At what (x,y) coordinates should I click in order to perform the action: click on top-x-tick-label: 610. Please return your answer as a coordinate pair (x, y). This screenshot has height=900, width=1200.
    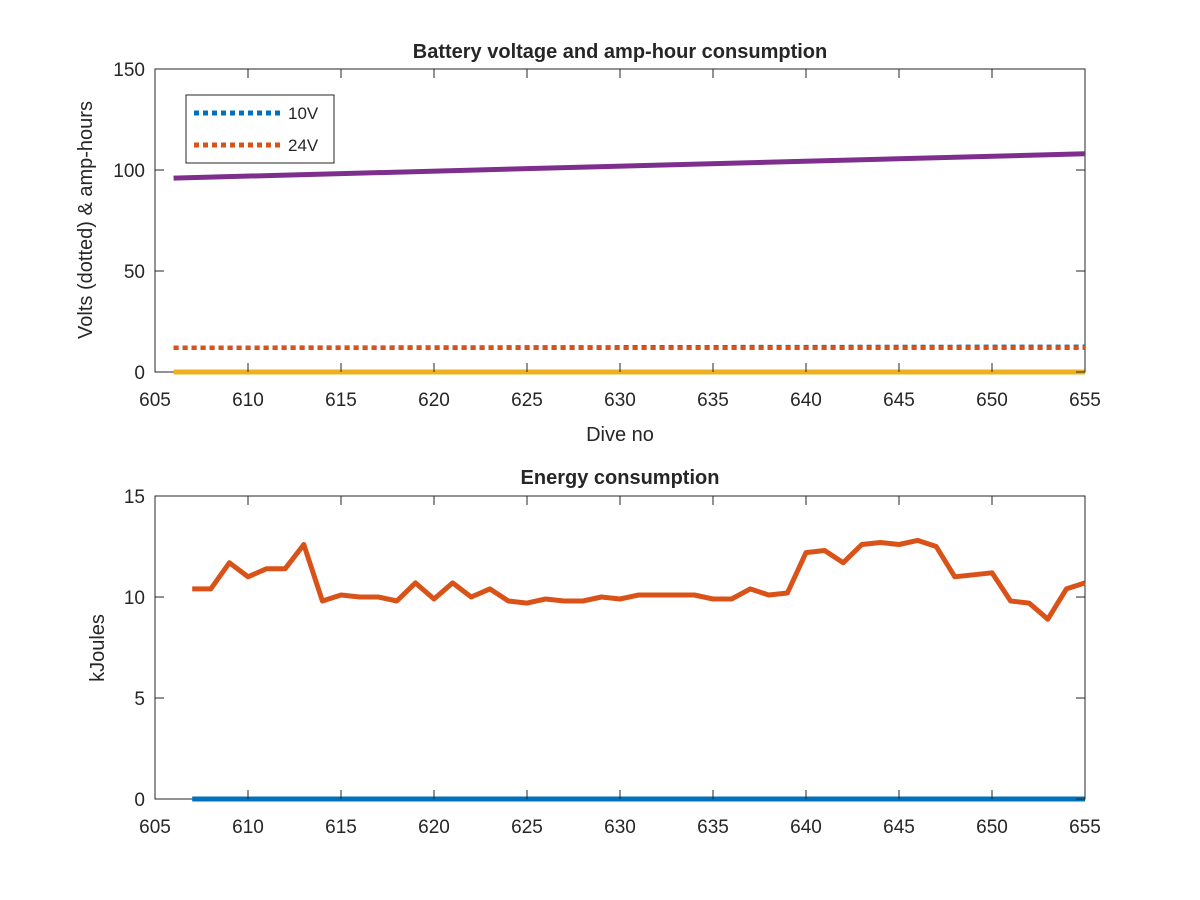
    Looking at the image, I should click on (248, 400).